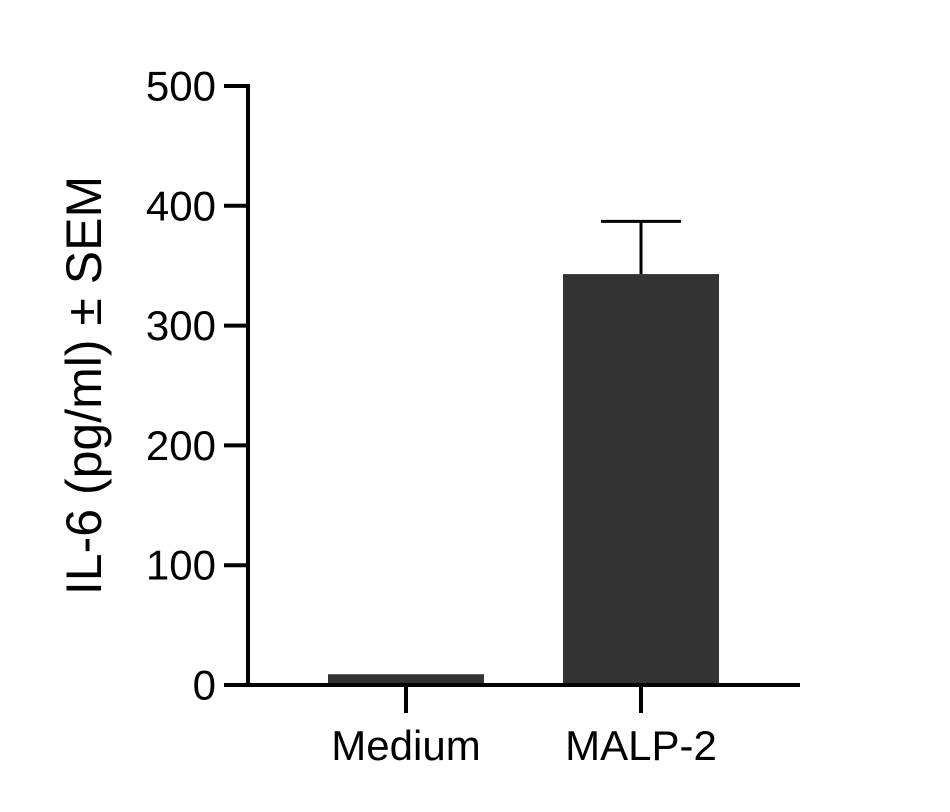 The width and height of the screenshot is (950, 812). I want to click on y-tick-label: 500, so click(181, 86).